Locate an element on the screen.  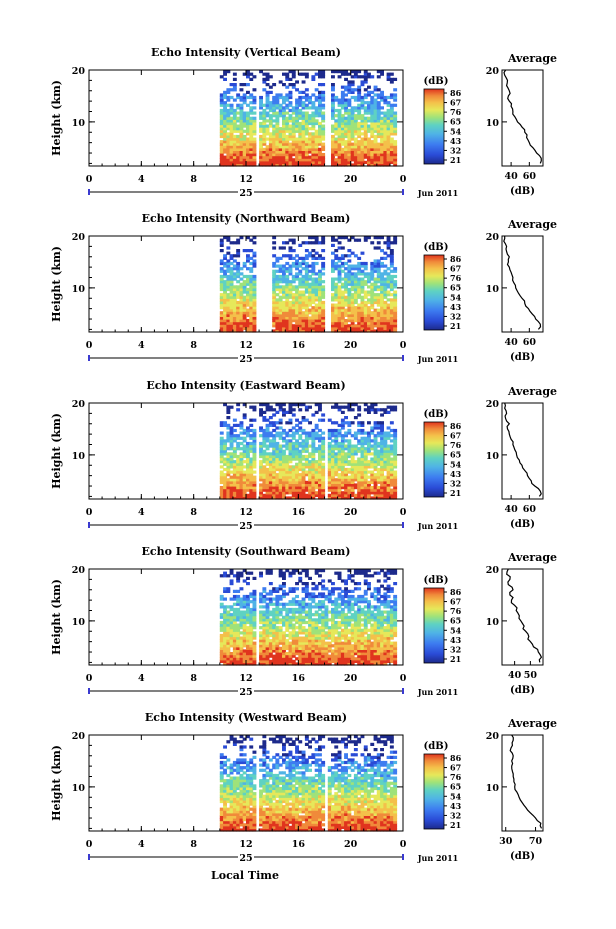
profile-y-tick-label: 10 is located at coordinates (493, 622).